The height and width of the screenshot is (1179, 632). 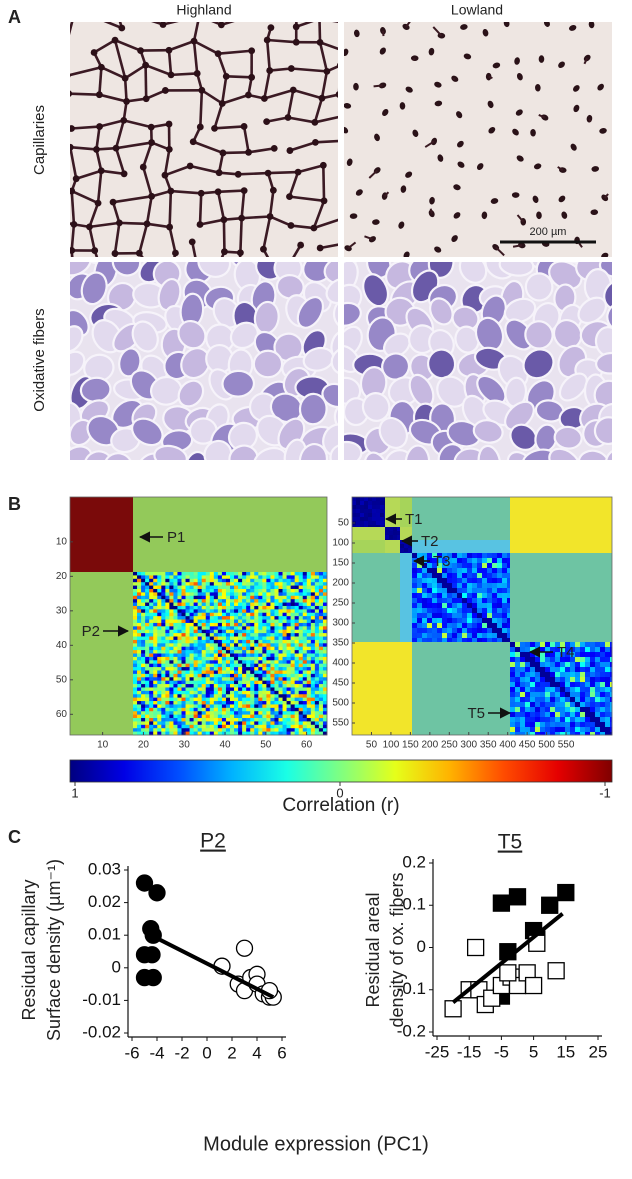 I want to click on heatmap-block, so click(x=461, y=546).